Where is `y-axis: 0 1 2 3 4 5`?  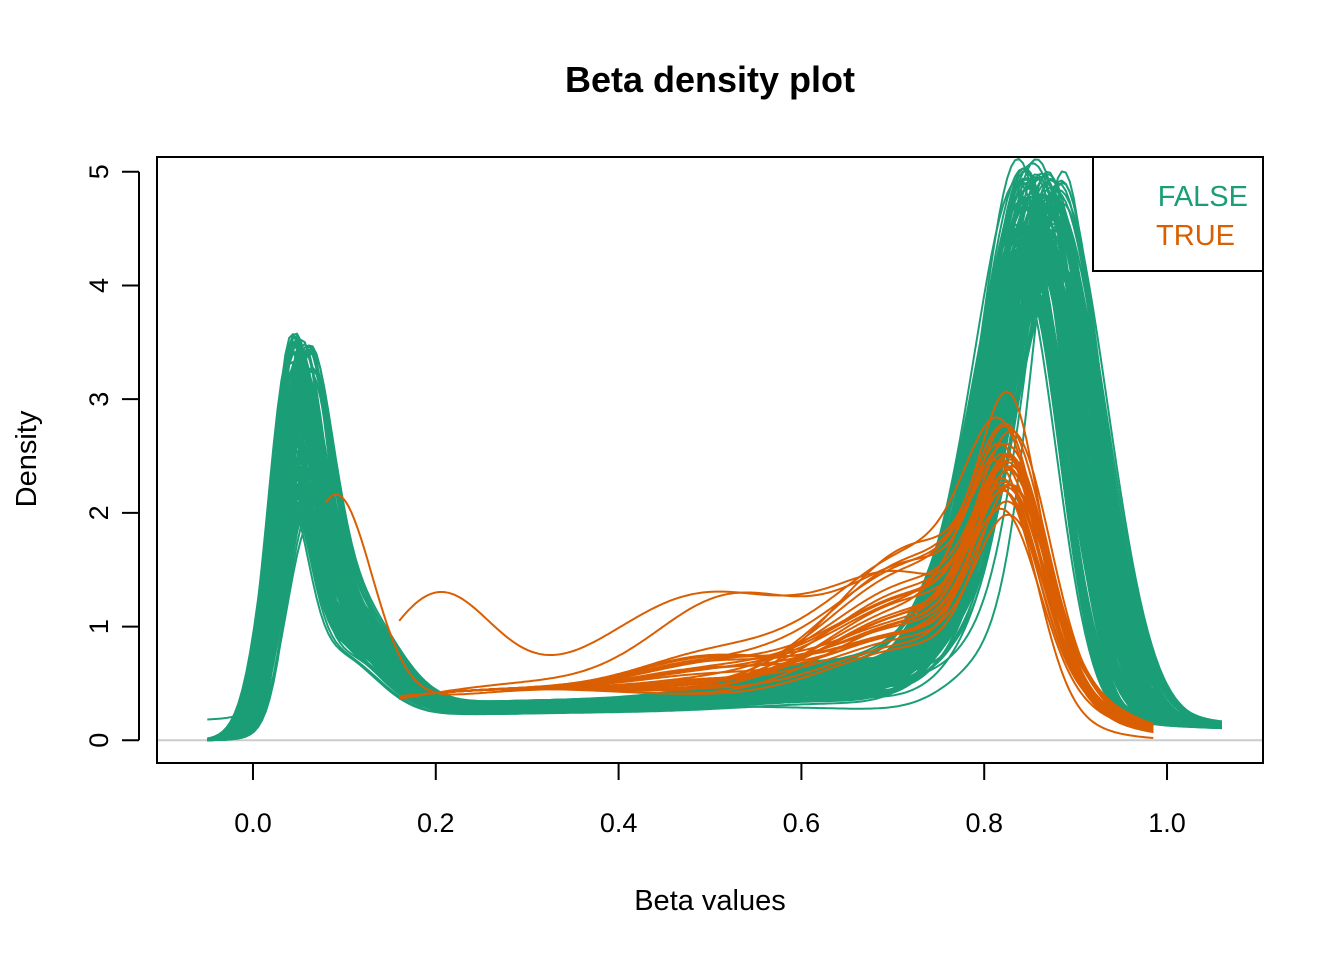
y-axis: 0 1 2 3 4 5 is located at coordinates (112, 456).